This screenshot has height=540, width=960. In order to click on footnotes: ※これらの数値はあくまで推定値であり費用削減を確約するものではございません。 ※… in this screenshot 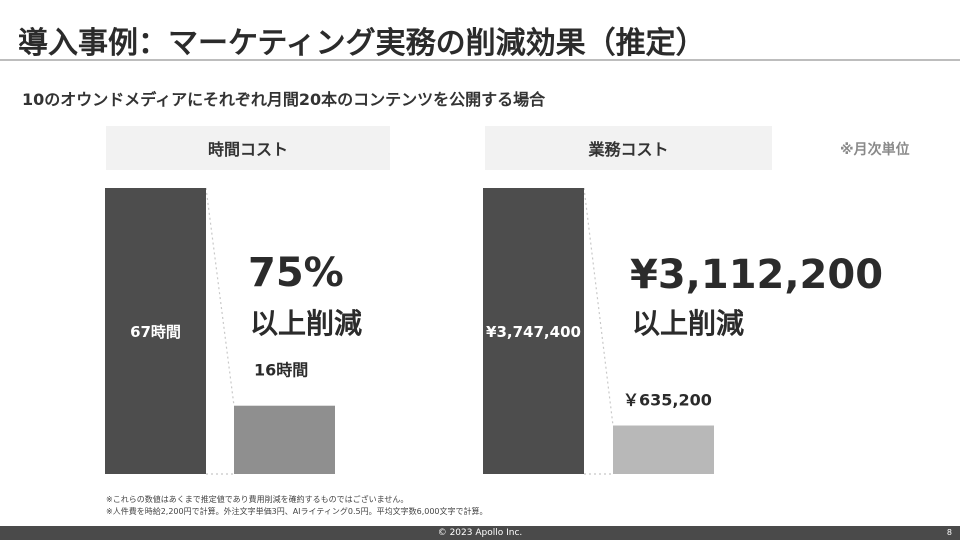, I will do `click(297, 506)`.